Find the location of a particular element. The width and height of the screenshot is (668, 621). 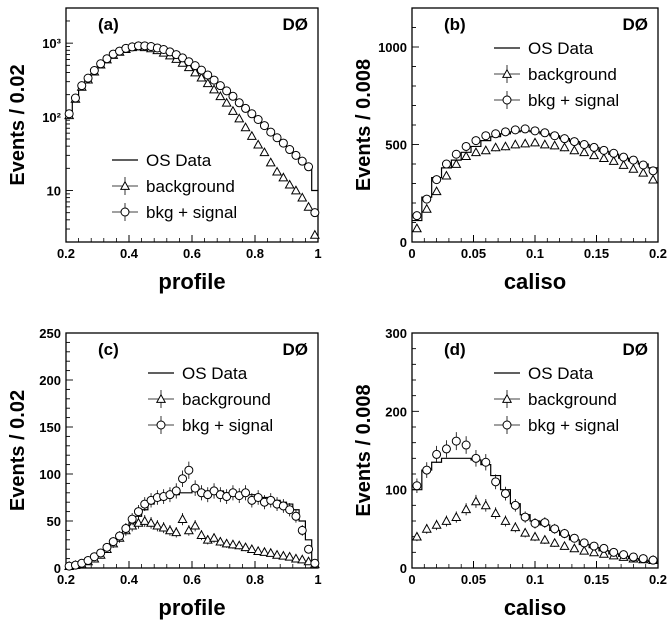

x-tick-label: 0.15 is located at coordinates (596, 579).